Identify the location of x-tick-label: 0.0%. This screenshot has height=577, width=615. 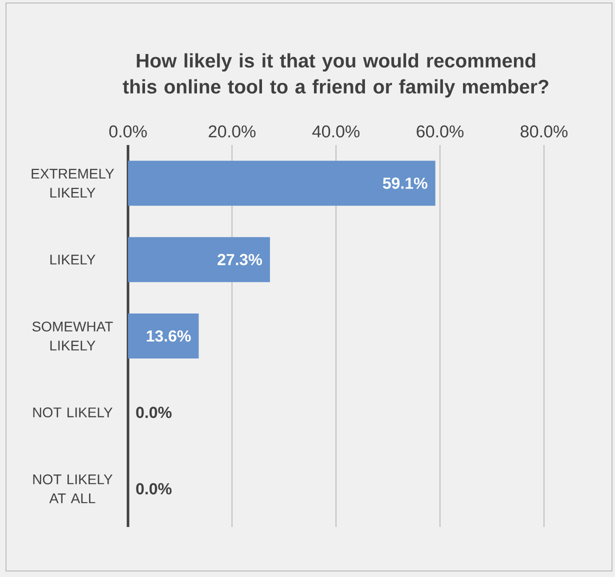
(128, 131).